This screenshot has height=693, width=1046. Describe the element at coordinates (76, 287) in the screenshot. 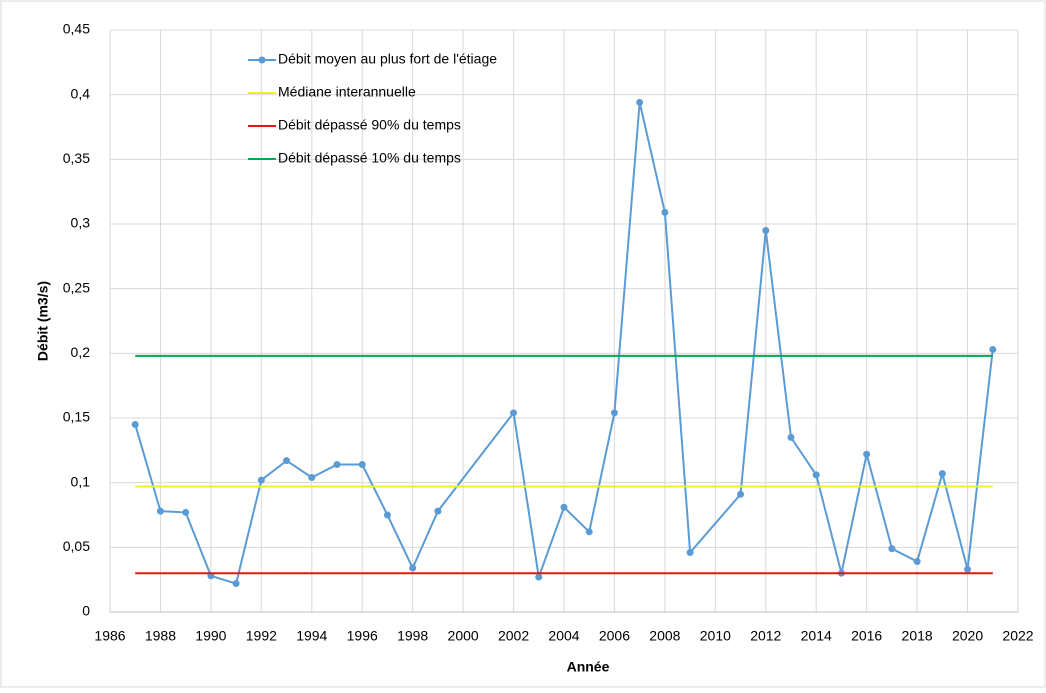

I see `y-tick-label: 0,25` at that location.